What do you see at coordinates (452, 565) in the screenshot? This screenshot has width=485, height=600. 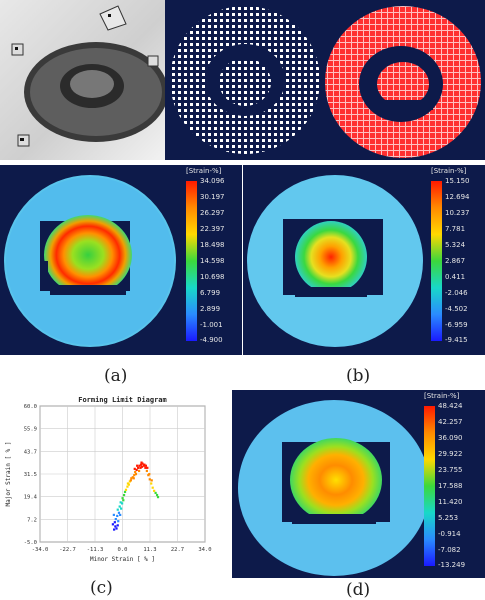 I see `tick-d-10: -13.249` at bounding box center [452, 565].